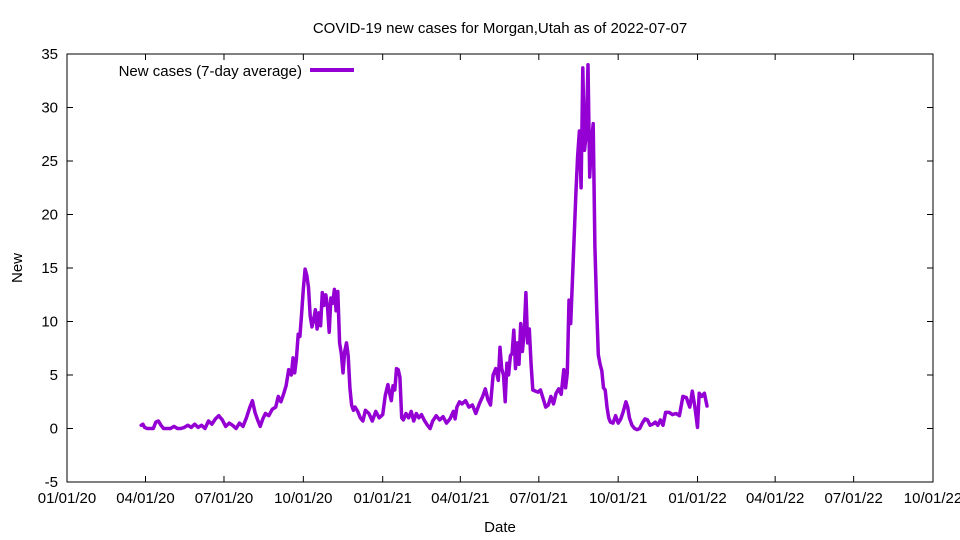  Describe the element at coordinates (49, 54) in the screenshot. I see `y-tick-label: 35` at that location.